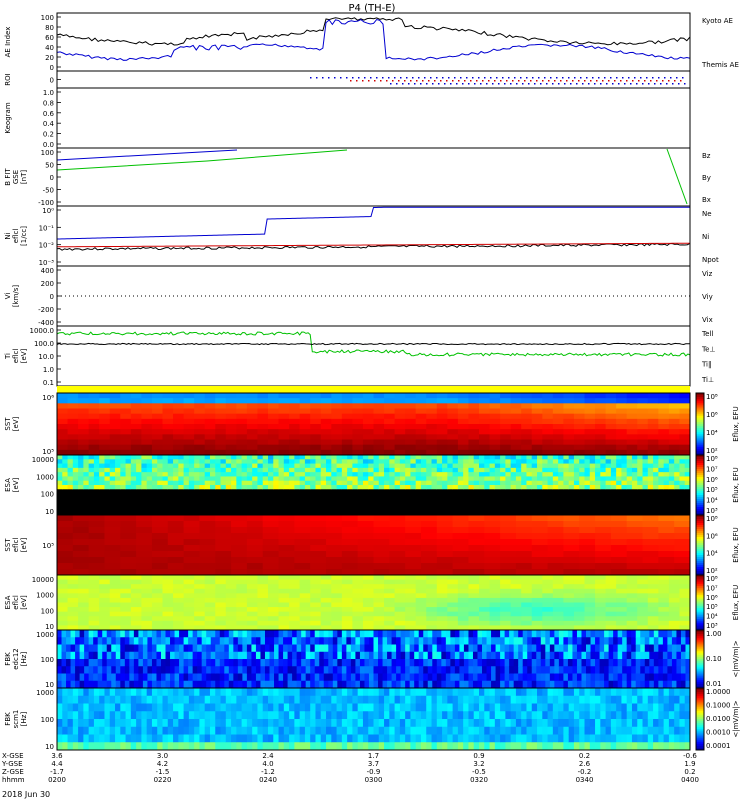 This screenshot has width=750, height=800. What do you see at coordinates (712, 501) in the screenshot?
I see `spec2-cb-tick: 10⁴` at bounding box center [712, 501].